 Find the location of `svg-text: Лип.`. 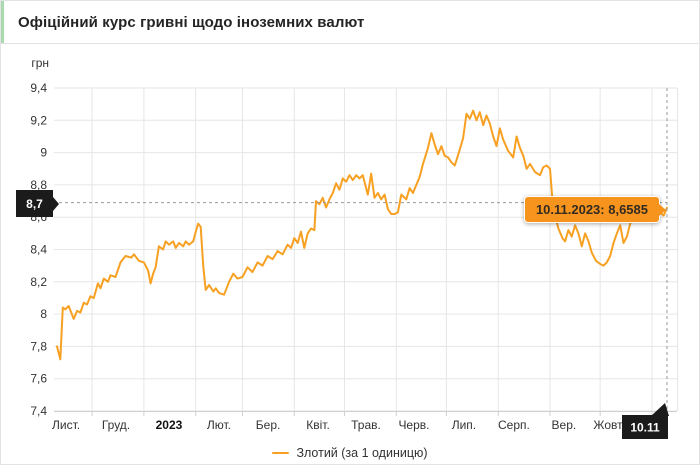

svg-text: Лип. is located at coordinates (464, 425).